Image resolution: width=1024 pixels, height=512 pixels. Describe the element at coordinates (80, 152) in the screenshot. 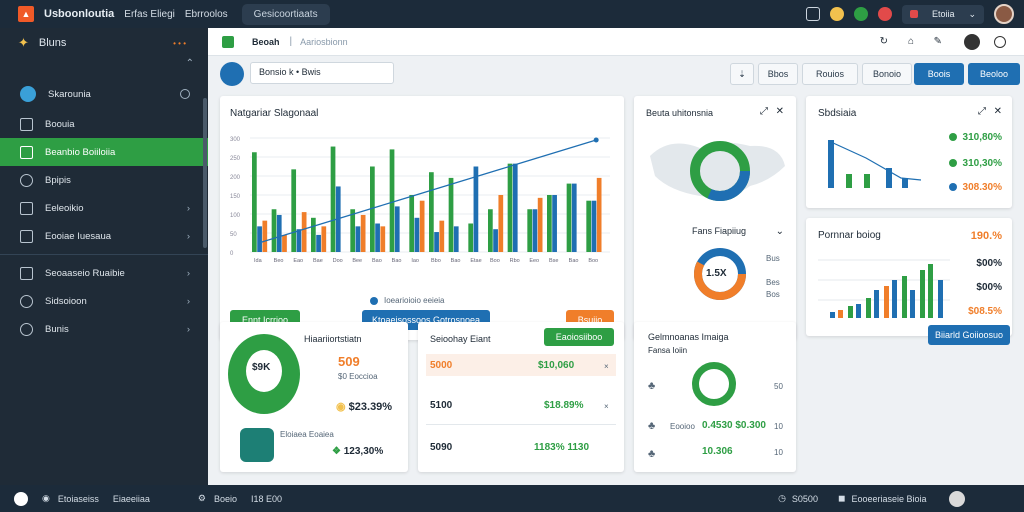

I see `sidebar-item-label: Beanbio Boiiloiia` at that location.